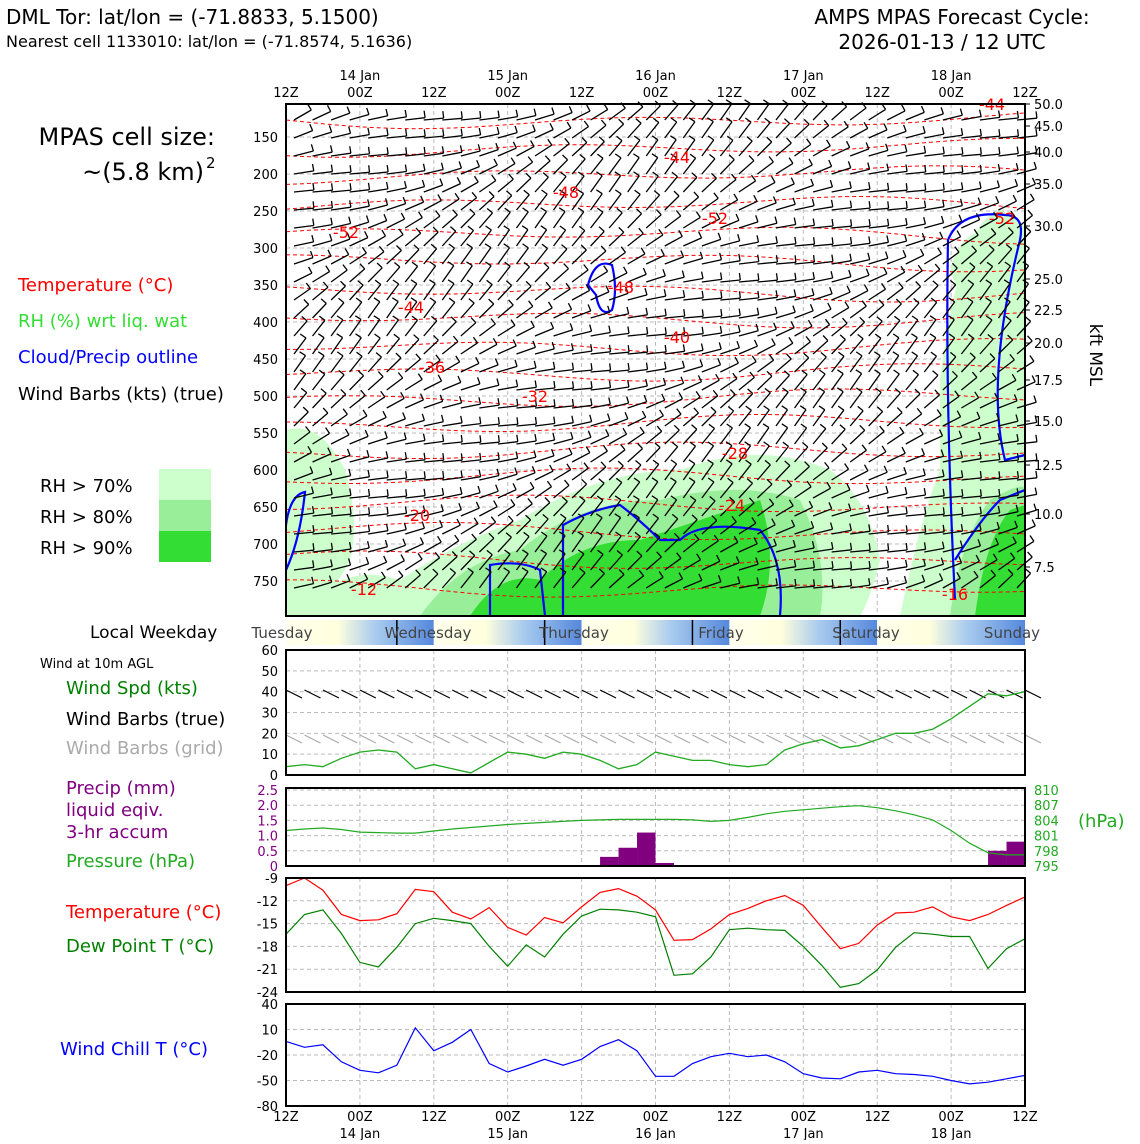 This screenshot has width=1140, height=1144. I want to click on pressure-tick: 450, so click(265, 360).